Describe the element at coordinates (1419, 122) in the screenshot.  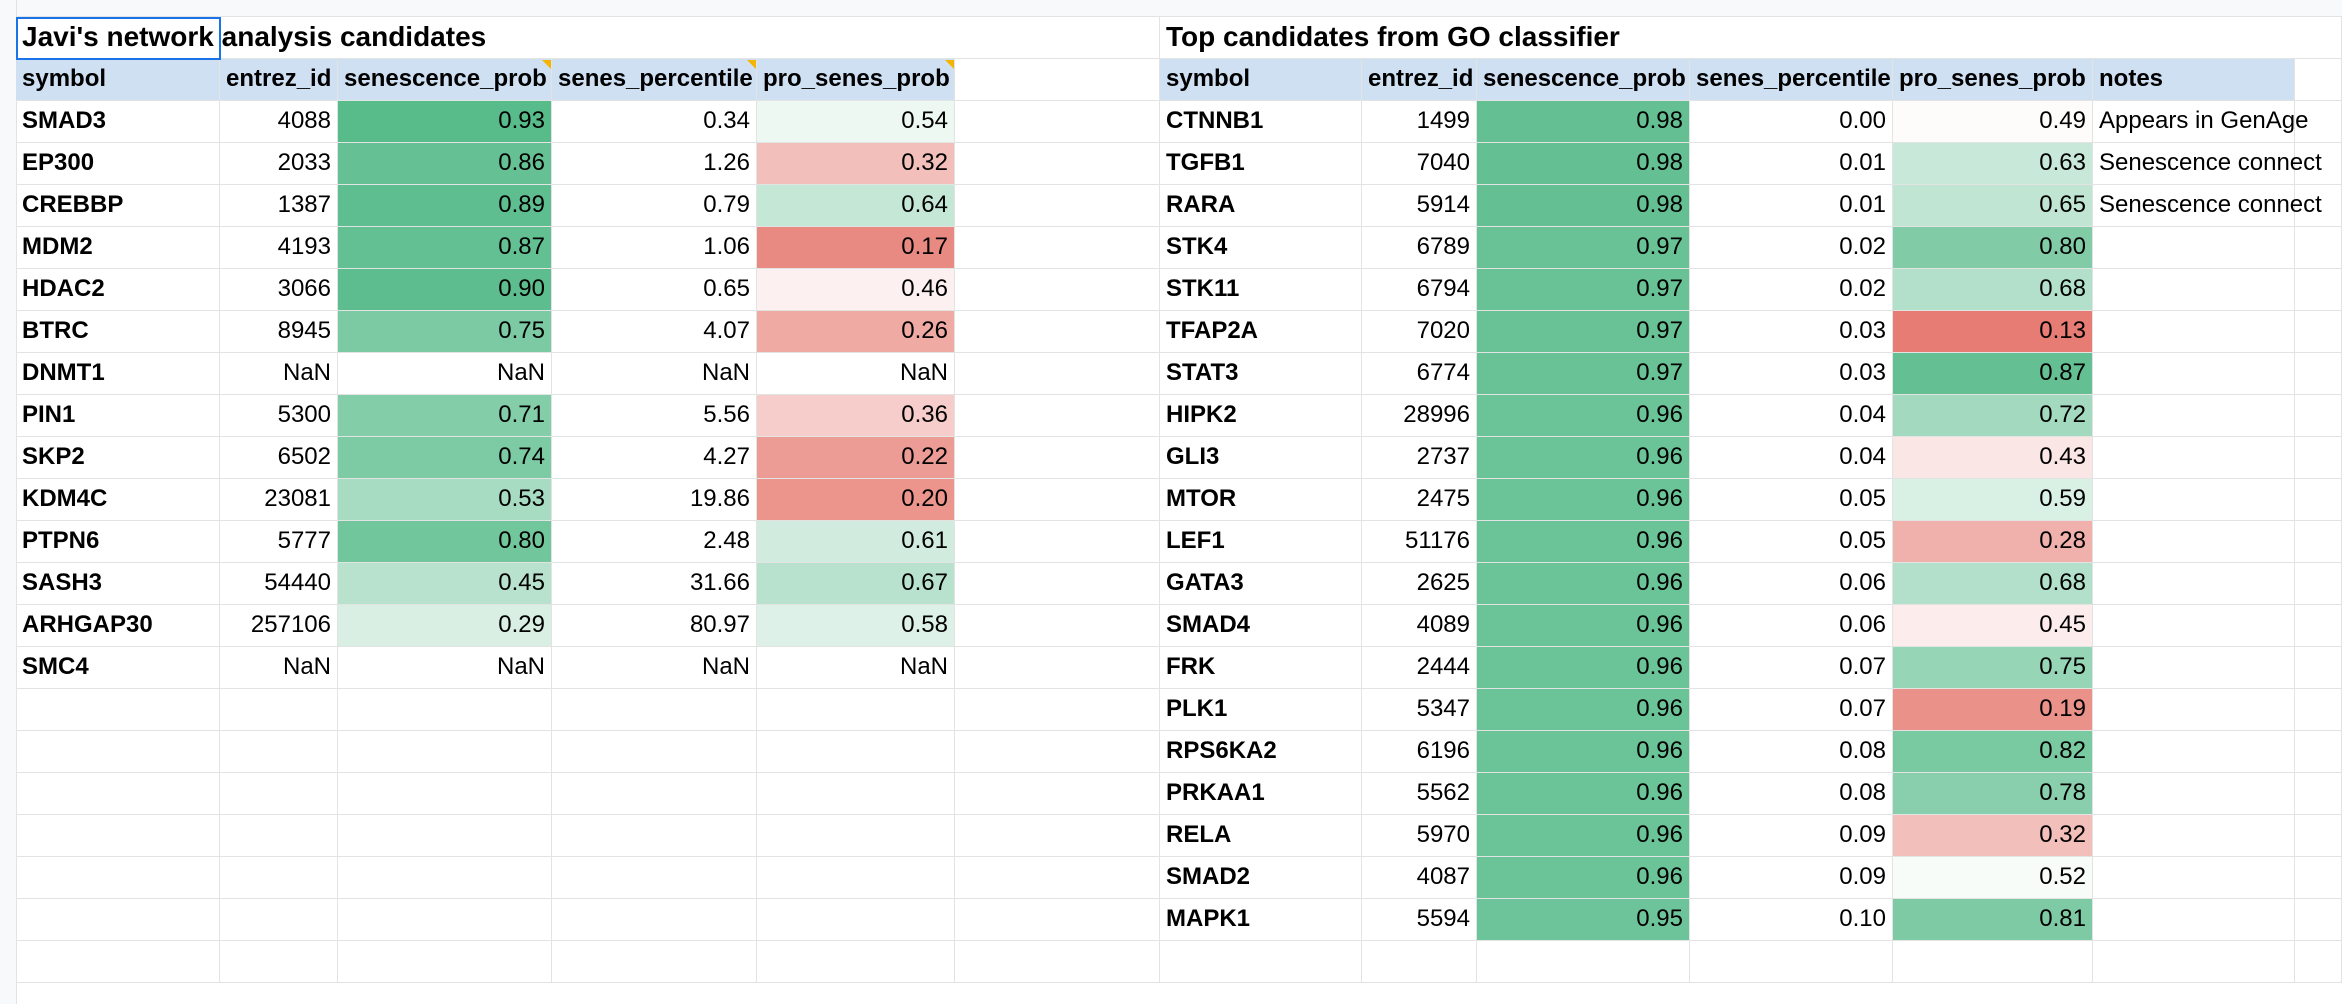
I see `right-value-cell: 1499` at that location.